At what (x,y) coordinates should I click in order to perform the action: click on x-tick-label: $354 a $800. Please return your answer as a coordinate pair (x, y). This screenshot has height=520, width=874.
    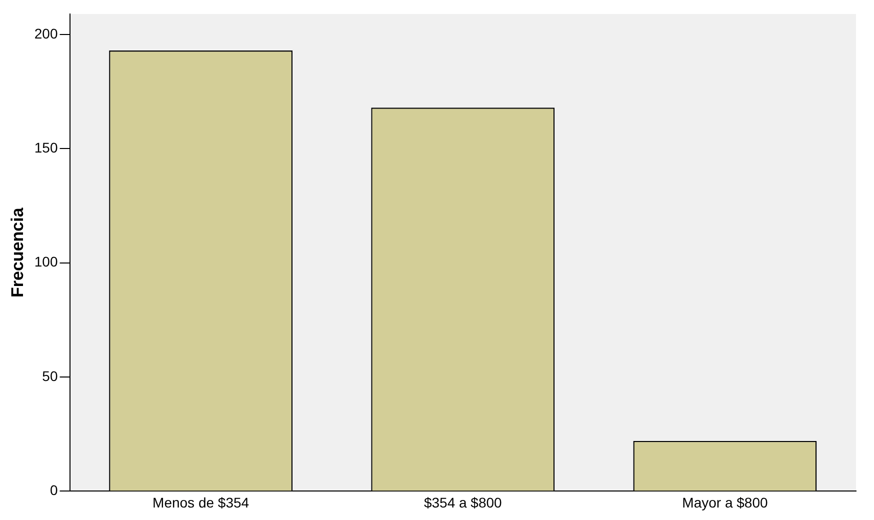
    Looking at the image, I should click on (463, 502).